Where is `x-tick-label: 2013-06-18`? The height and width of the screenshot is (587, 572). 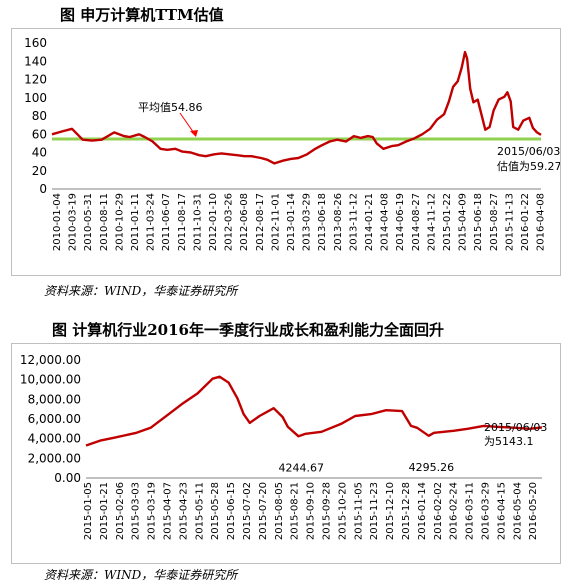 x-tick-label: 2013-06-18 is located at coordinates (322, 222).